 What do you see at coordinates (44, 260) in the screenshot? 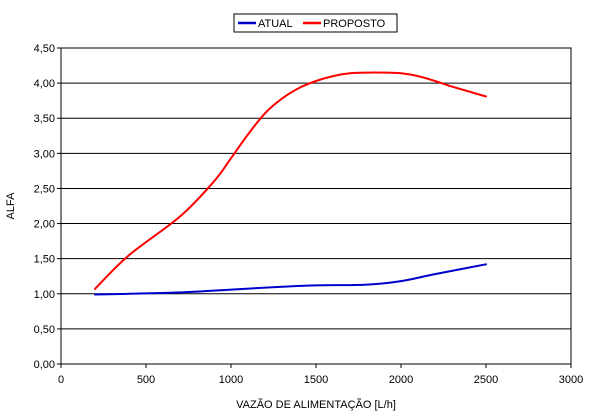
I see `y-tick-label: 1,50` at bounding box center [44, 260].